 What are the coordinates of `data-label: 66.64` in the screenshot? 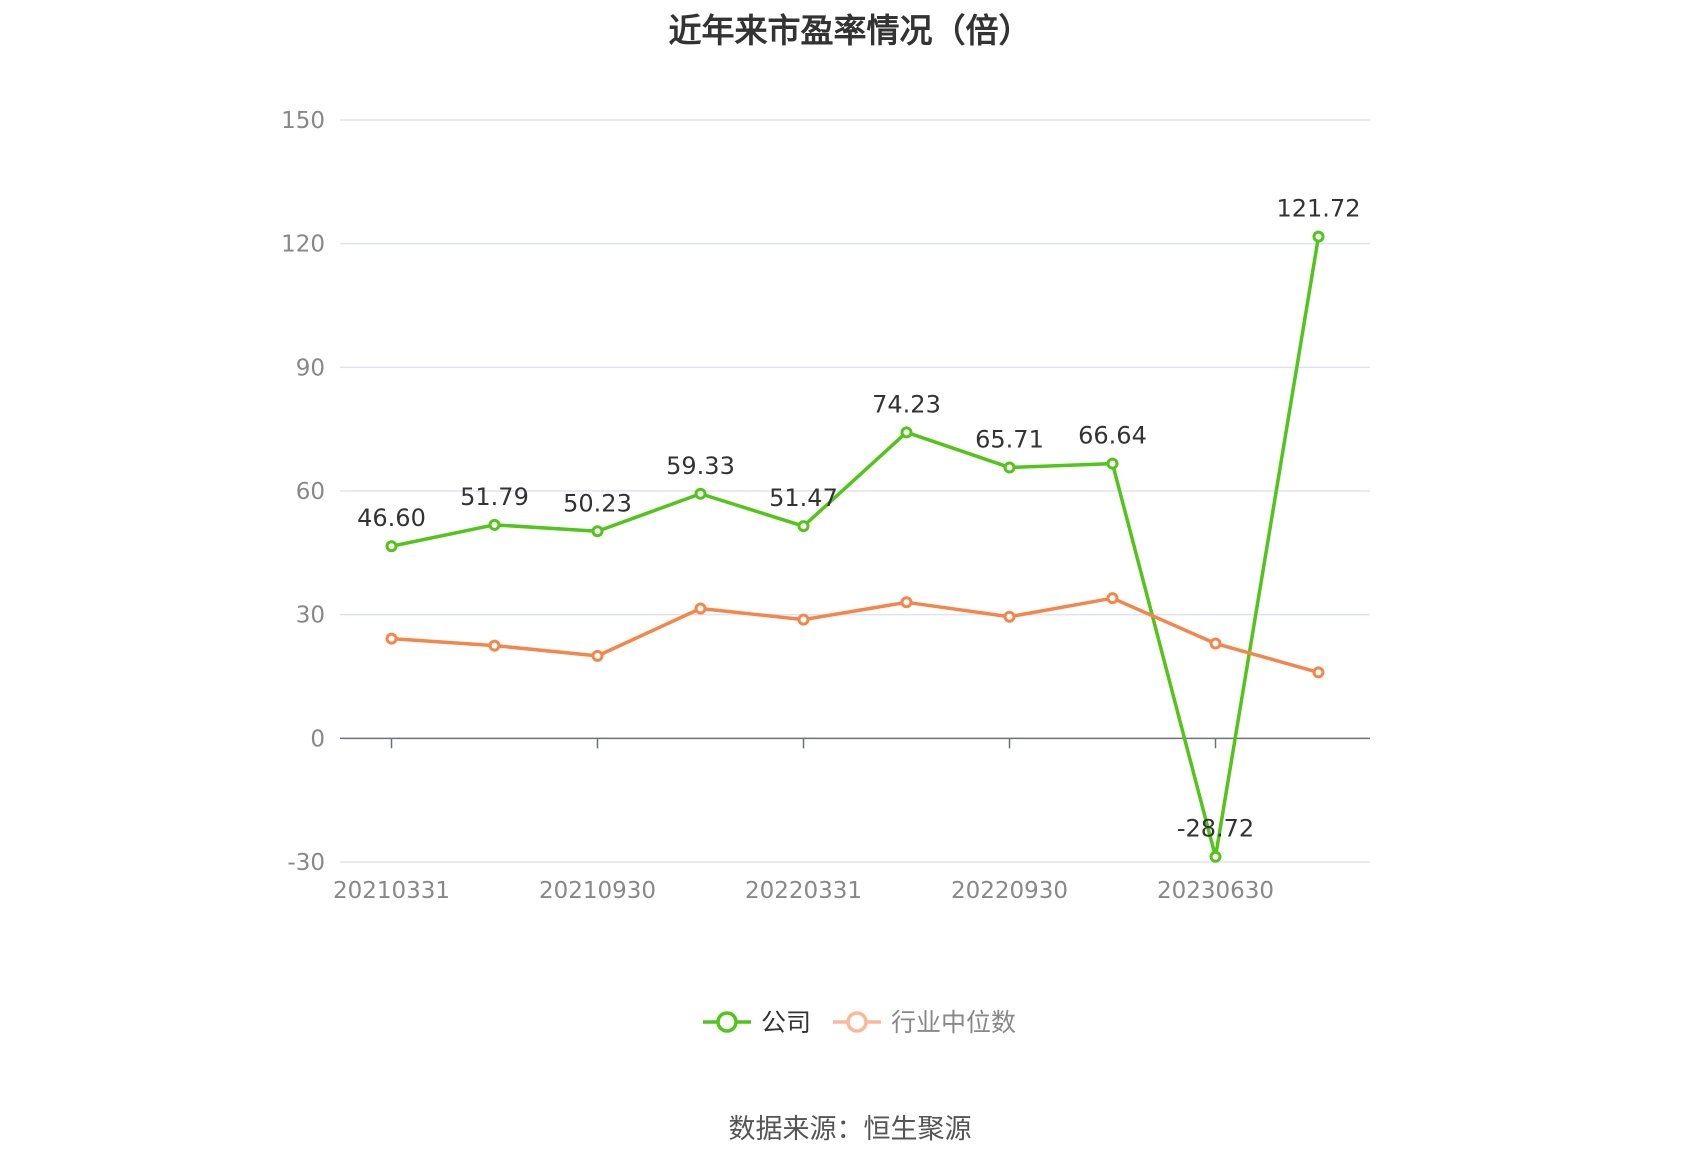 It's located at (1112, 436).